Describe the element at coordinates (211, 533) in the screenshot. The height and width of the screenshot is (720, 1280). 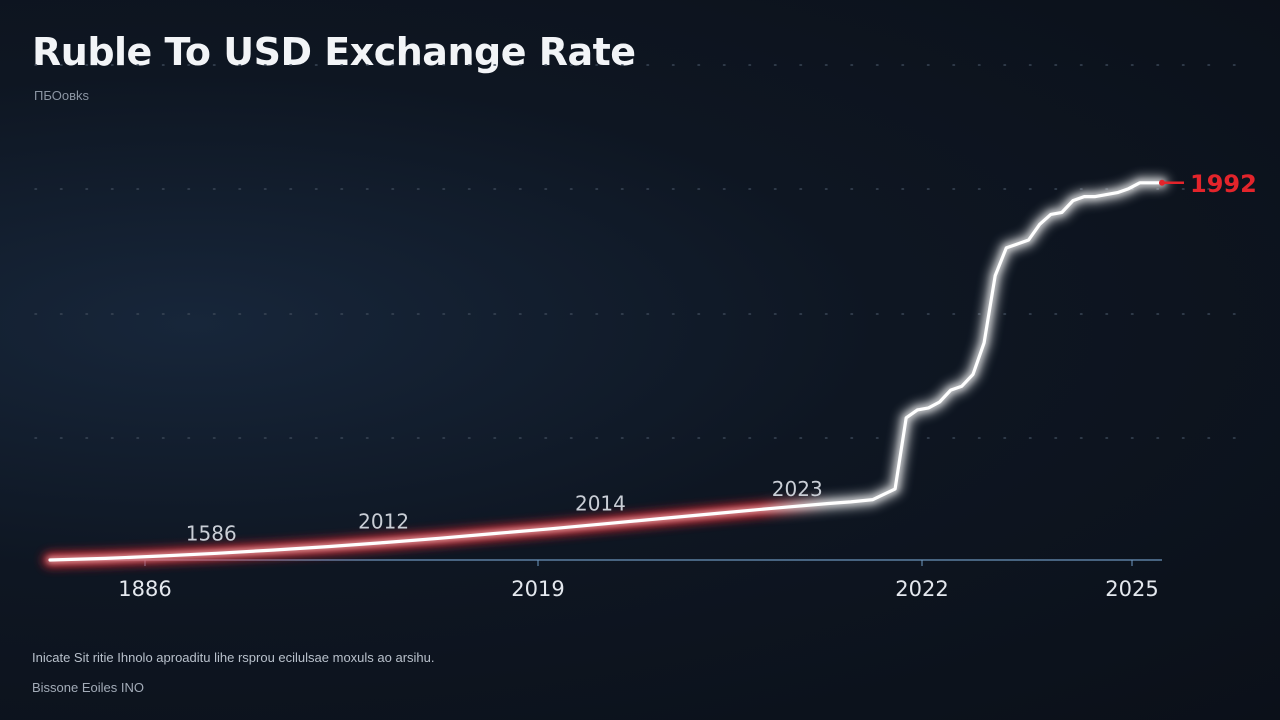
I see `annotation-label-0: 1586` at that location.